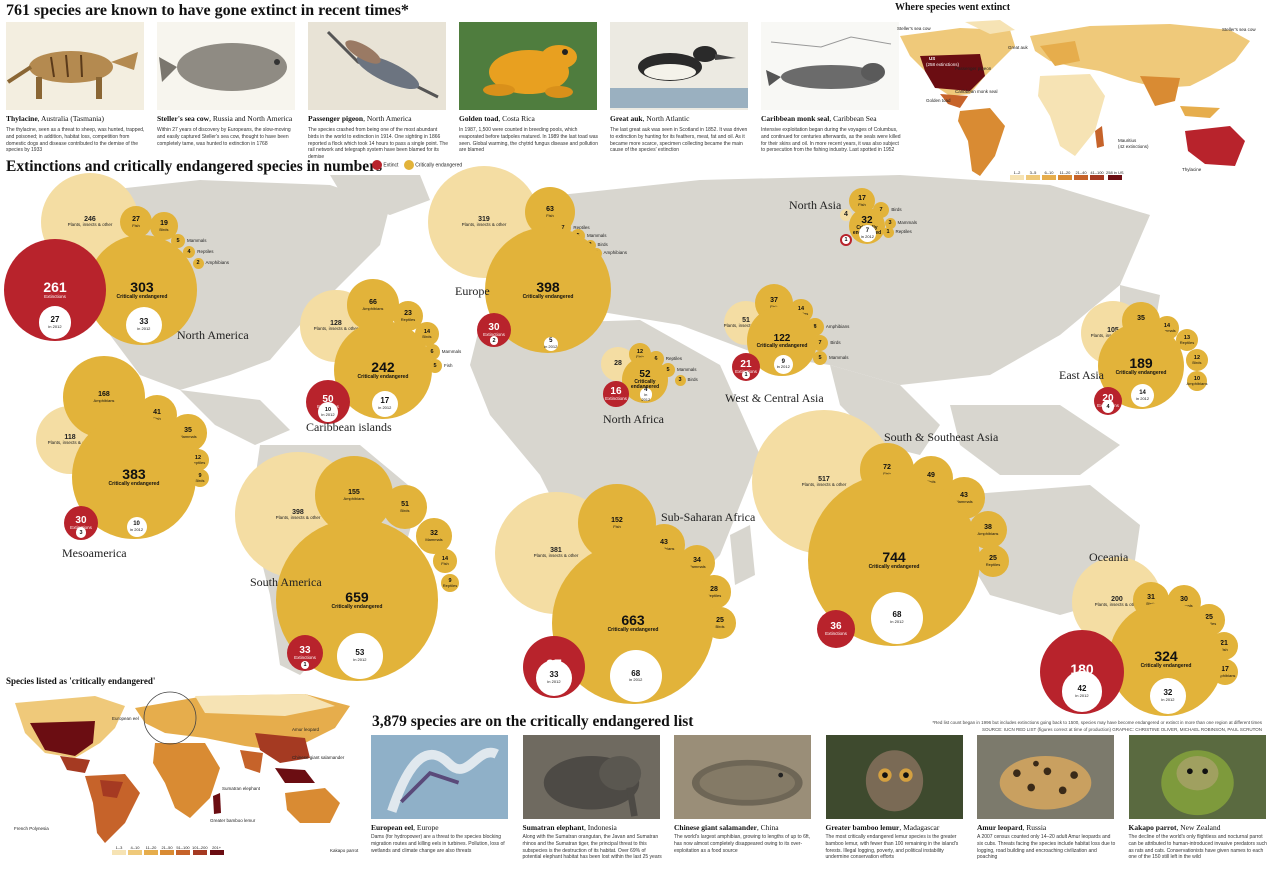 The height and width of the screenshot is (878, 1280). What do you see at coordinates (142, 286) in the screenshot?
I see `north-america-endangered-value: 303` at bounding box center [142, 286].